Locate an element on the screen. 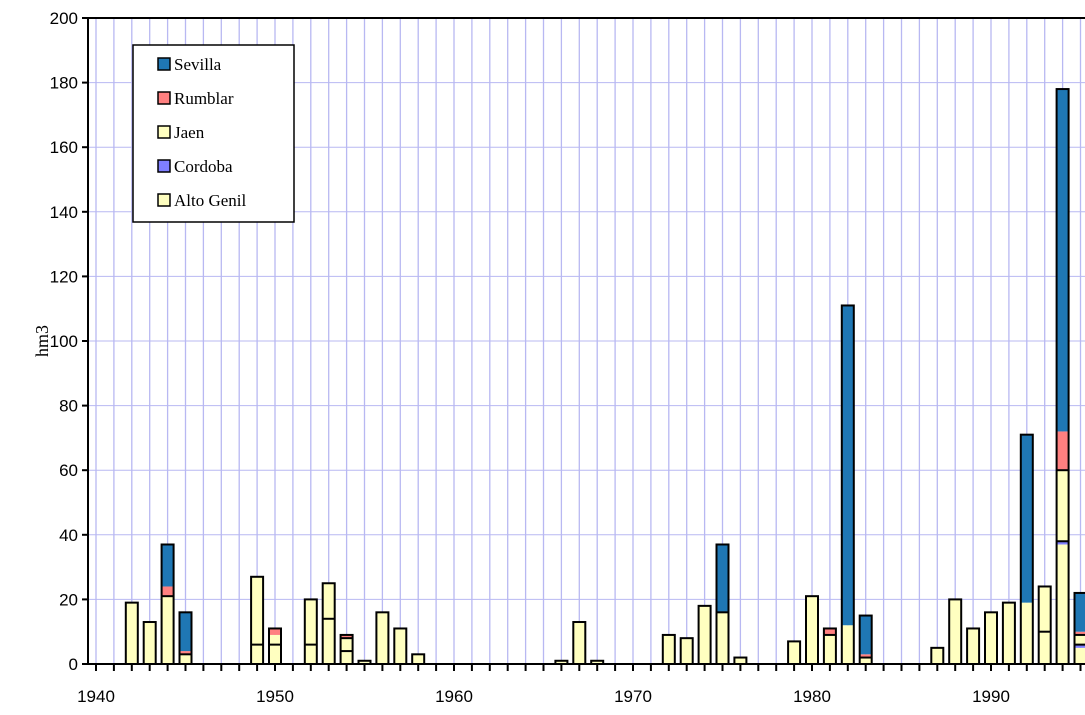 This screenshot has height=715, width=1085. legend-label: Jaen is located at coordinates (189, 132).